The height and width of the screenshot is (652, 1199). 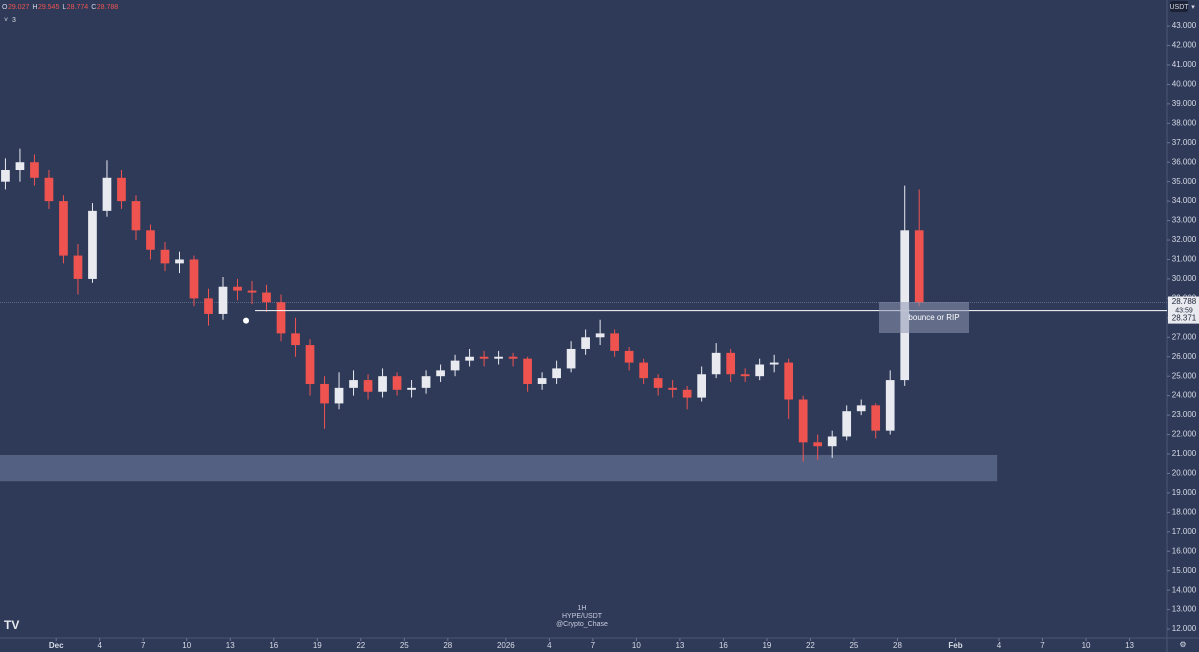 I want to click on y-tick-label: 12.000, so click(x=1184, y=628).